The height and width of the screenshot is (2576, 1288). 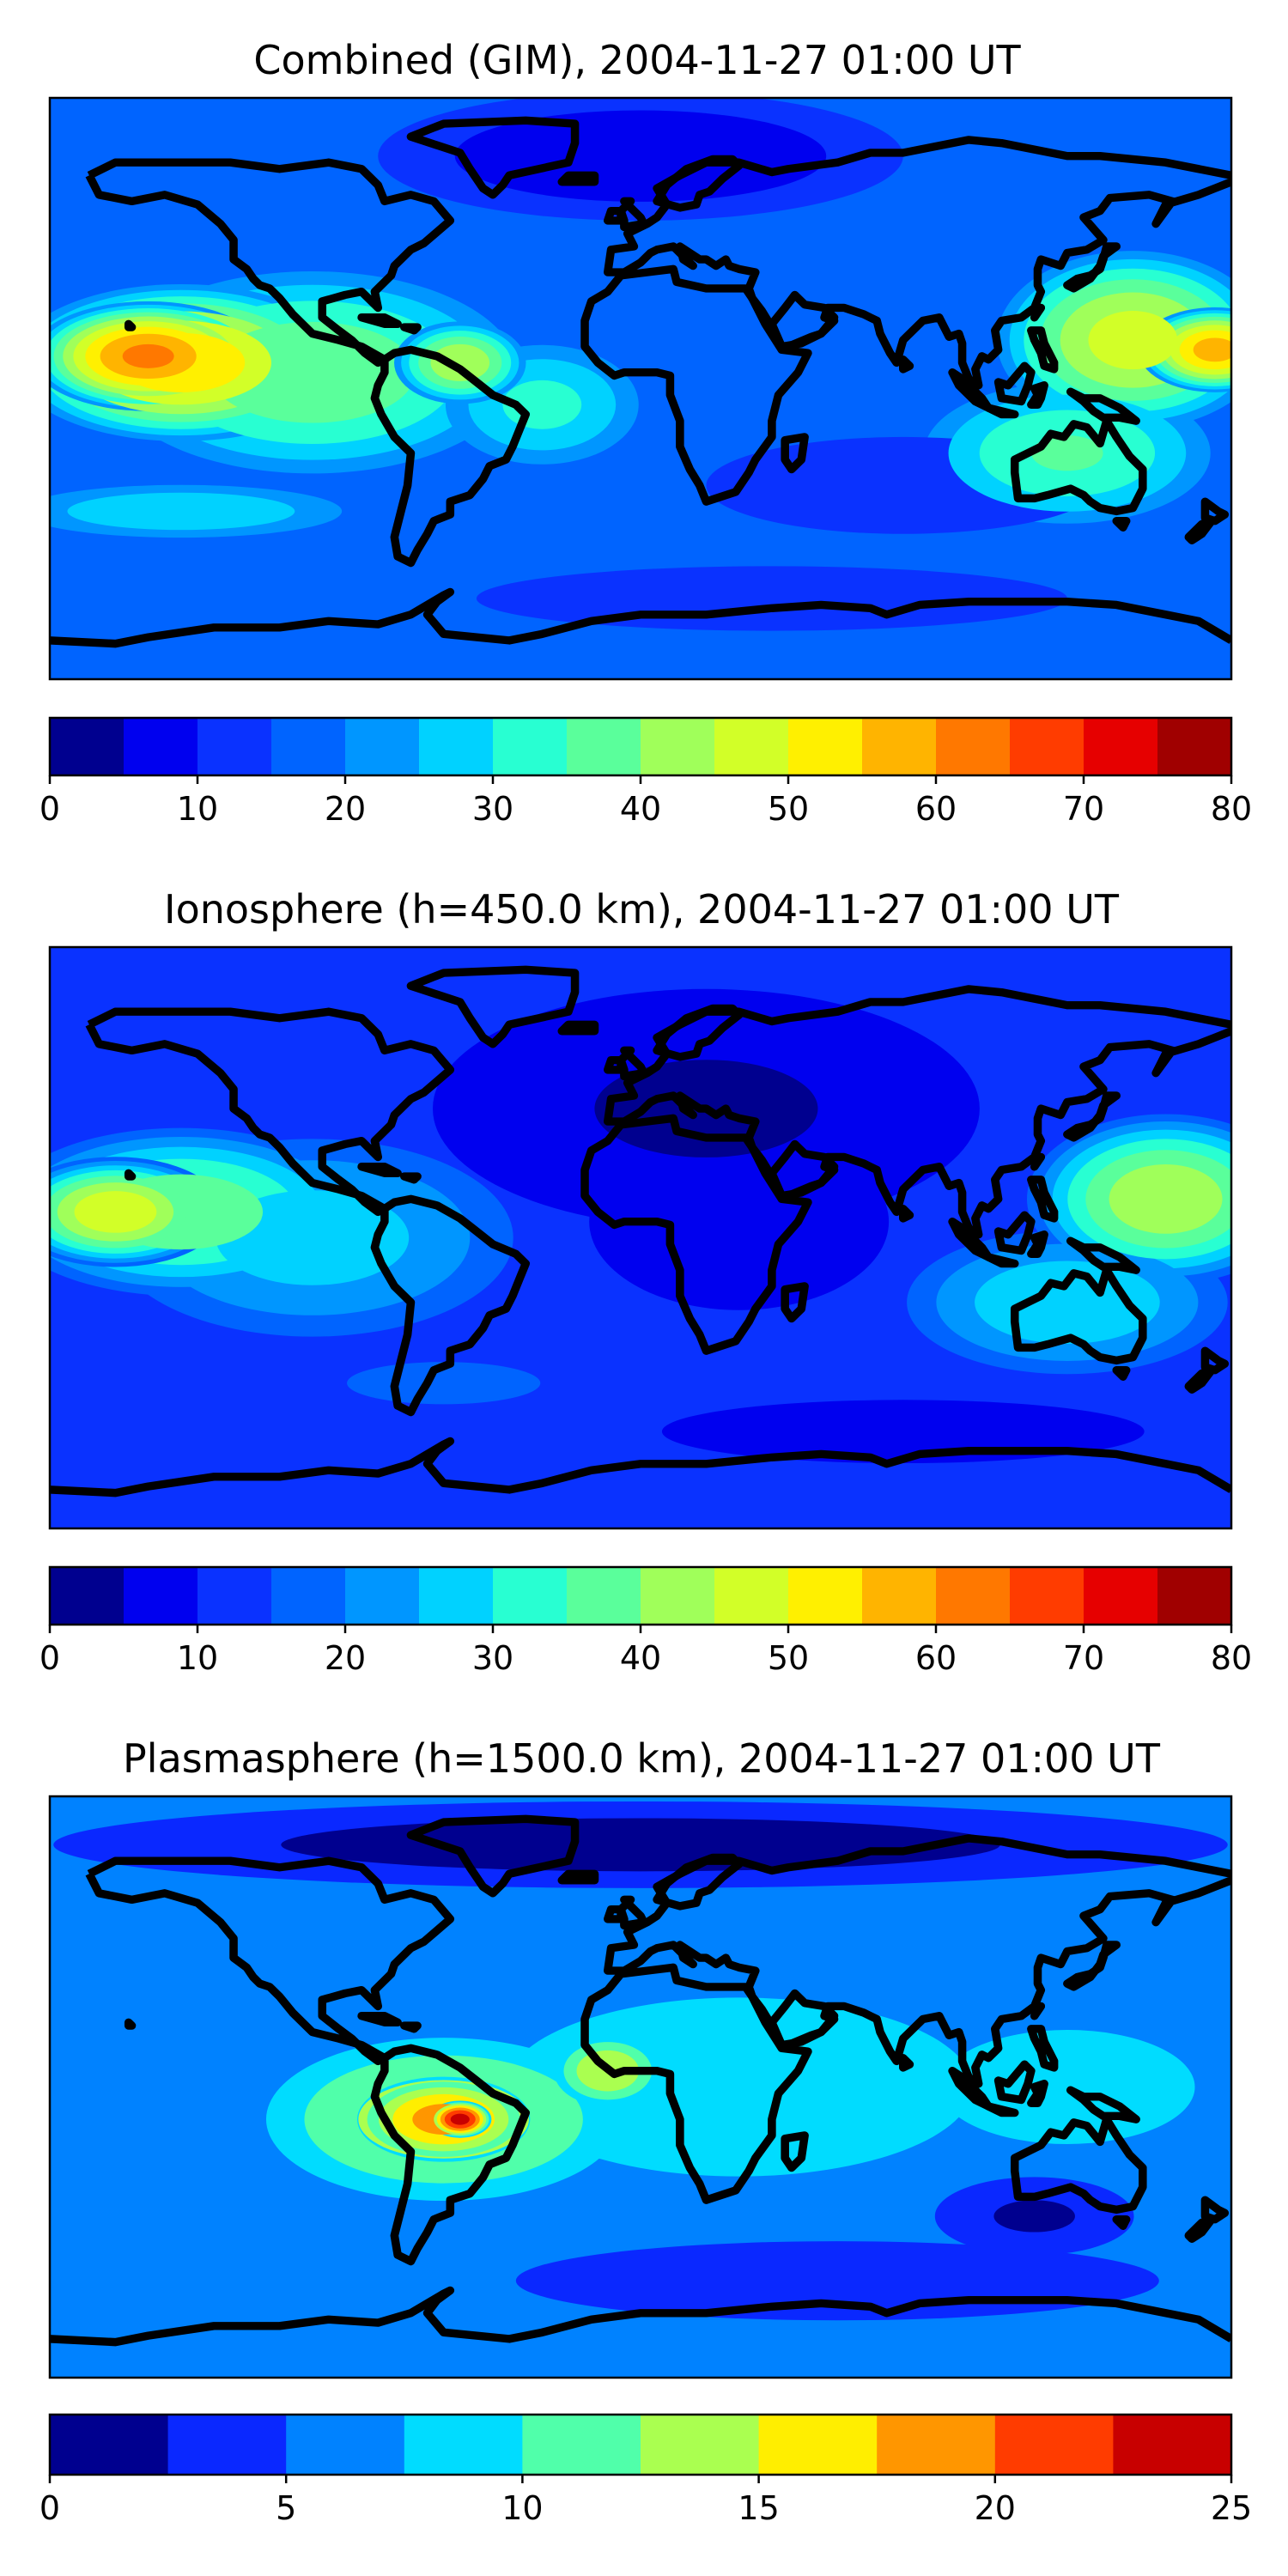 I want to click on colorbar-combined: 0 10 20 30 40 50 60 70 80, so click(x=645, y=772).